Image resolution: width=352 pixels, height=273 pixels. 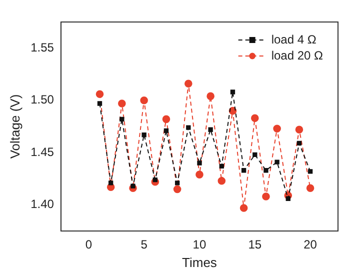 I want to click on x-axis-title: Times, so click(x=200, y=262).